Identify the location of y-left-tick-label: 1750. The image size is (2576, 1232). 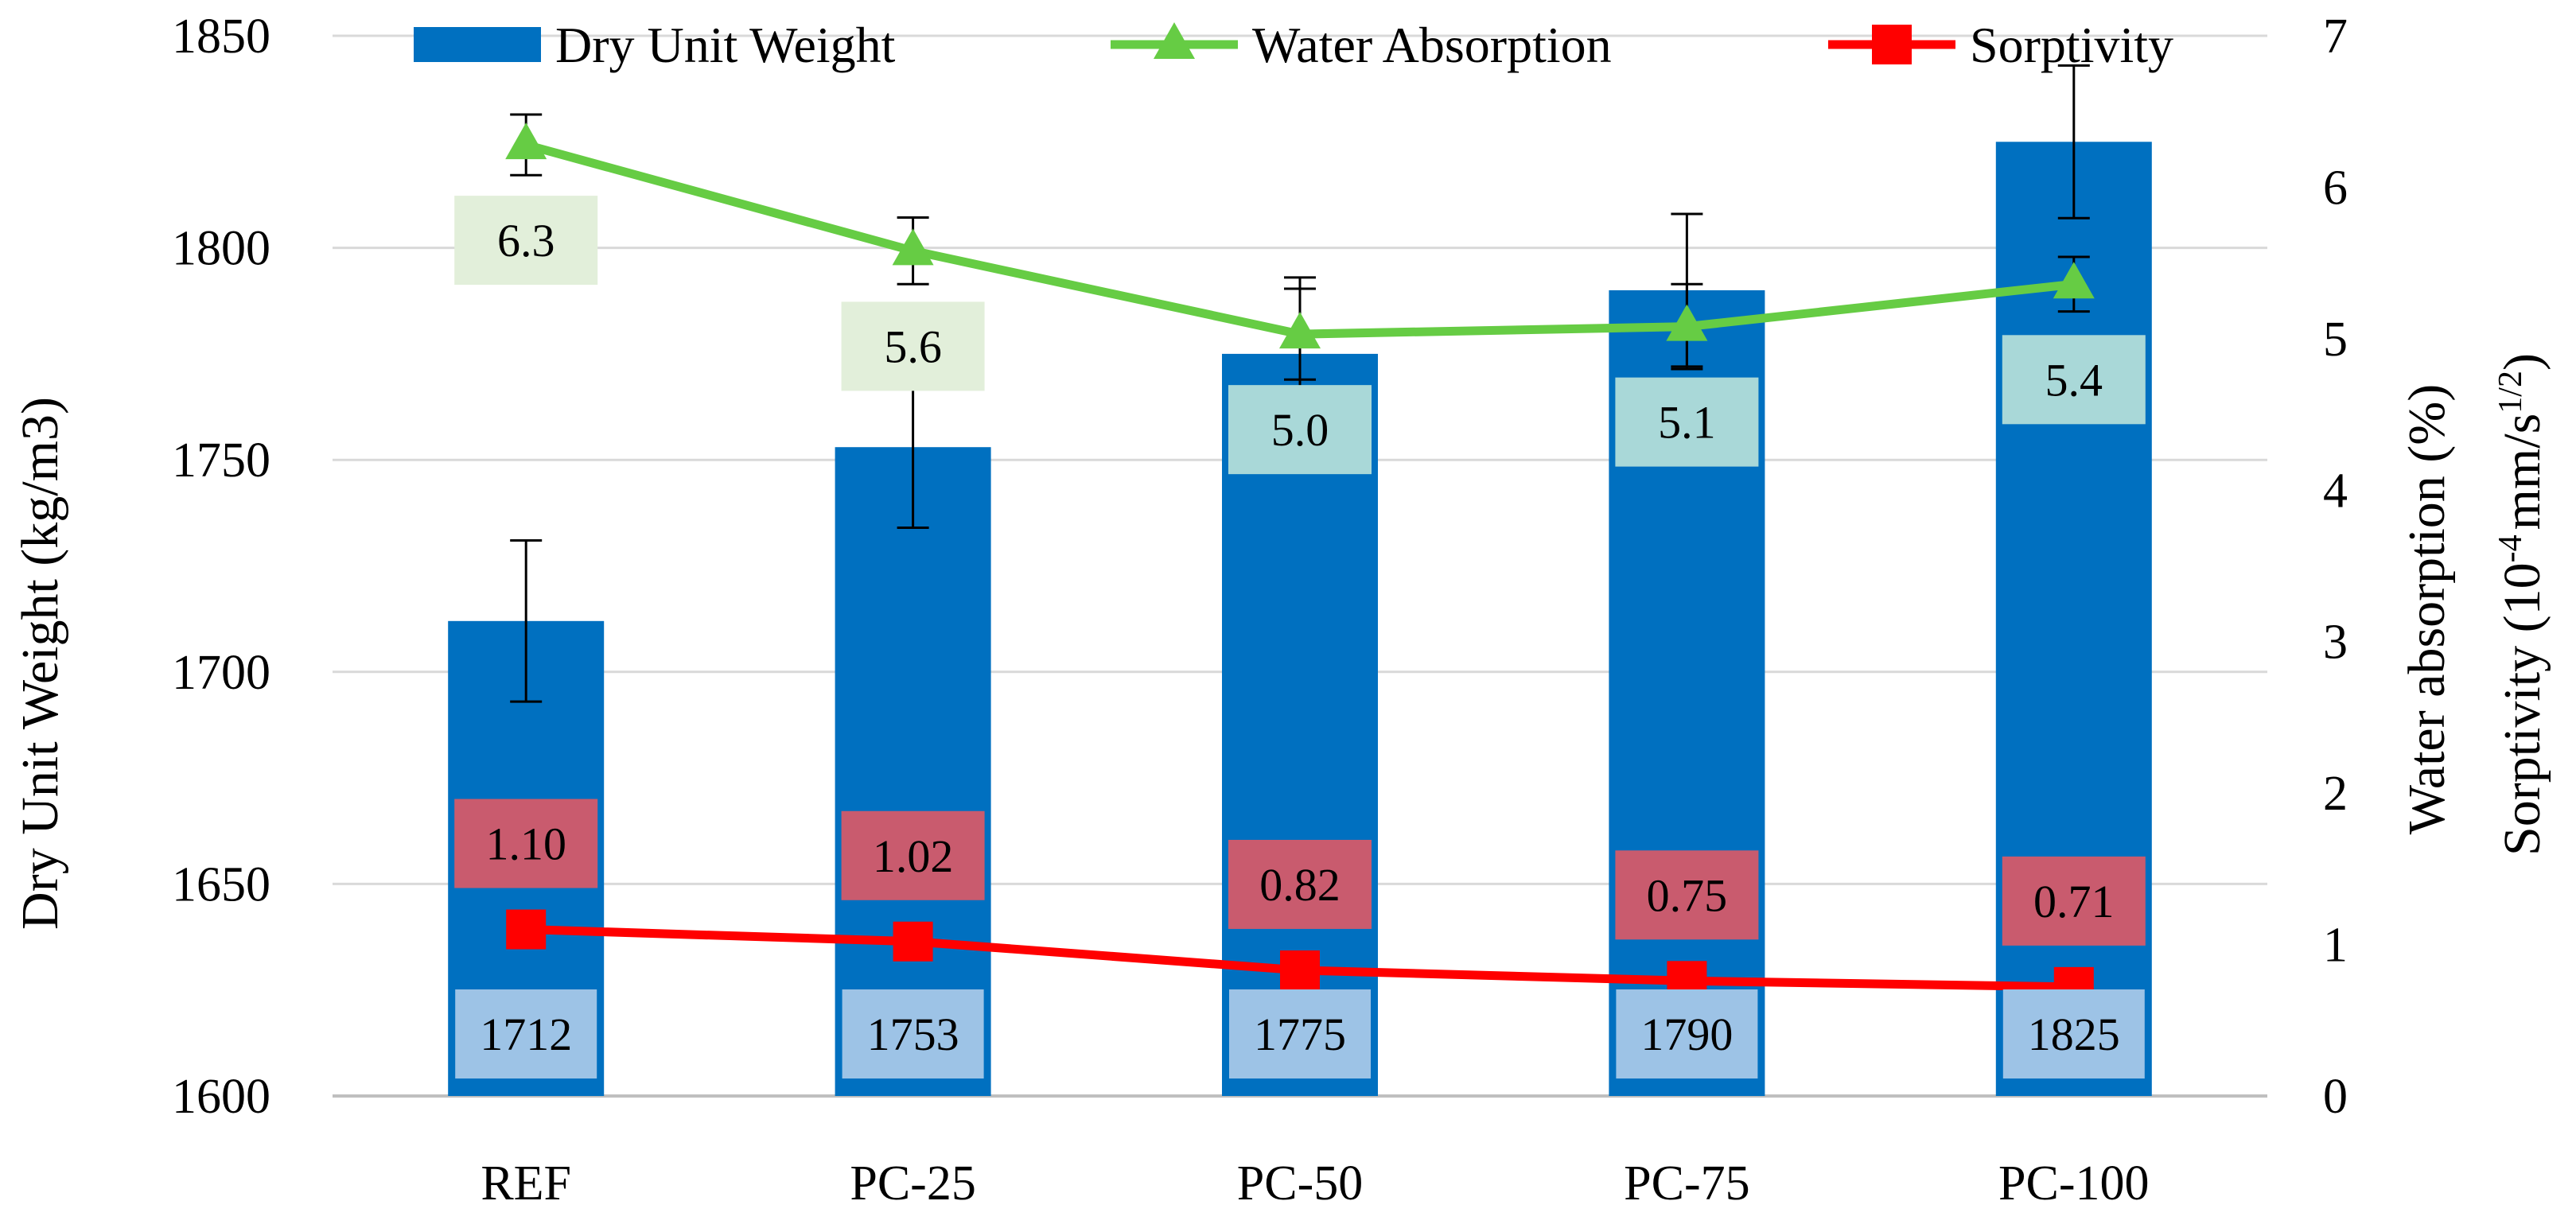
(221, 460).